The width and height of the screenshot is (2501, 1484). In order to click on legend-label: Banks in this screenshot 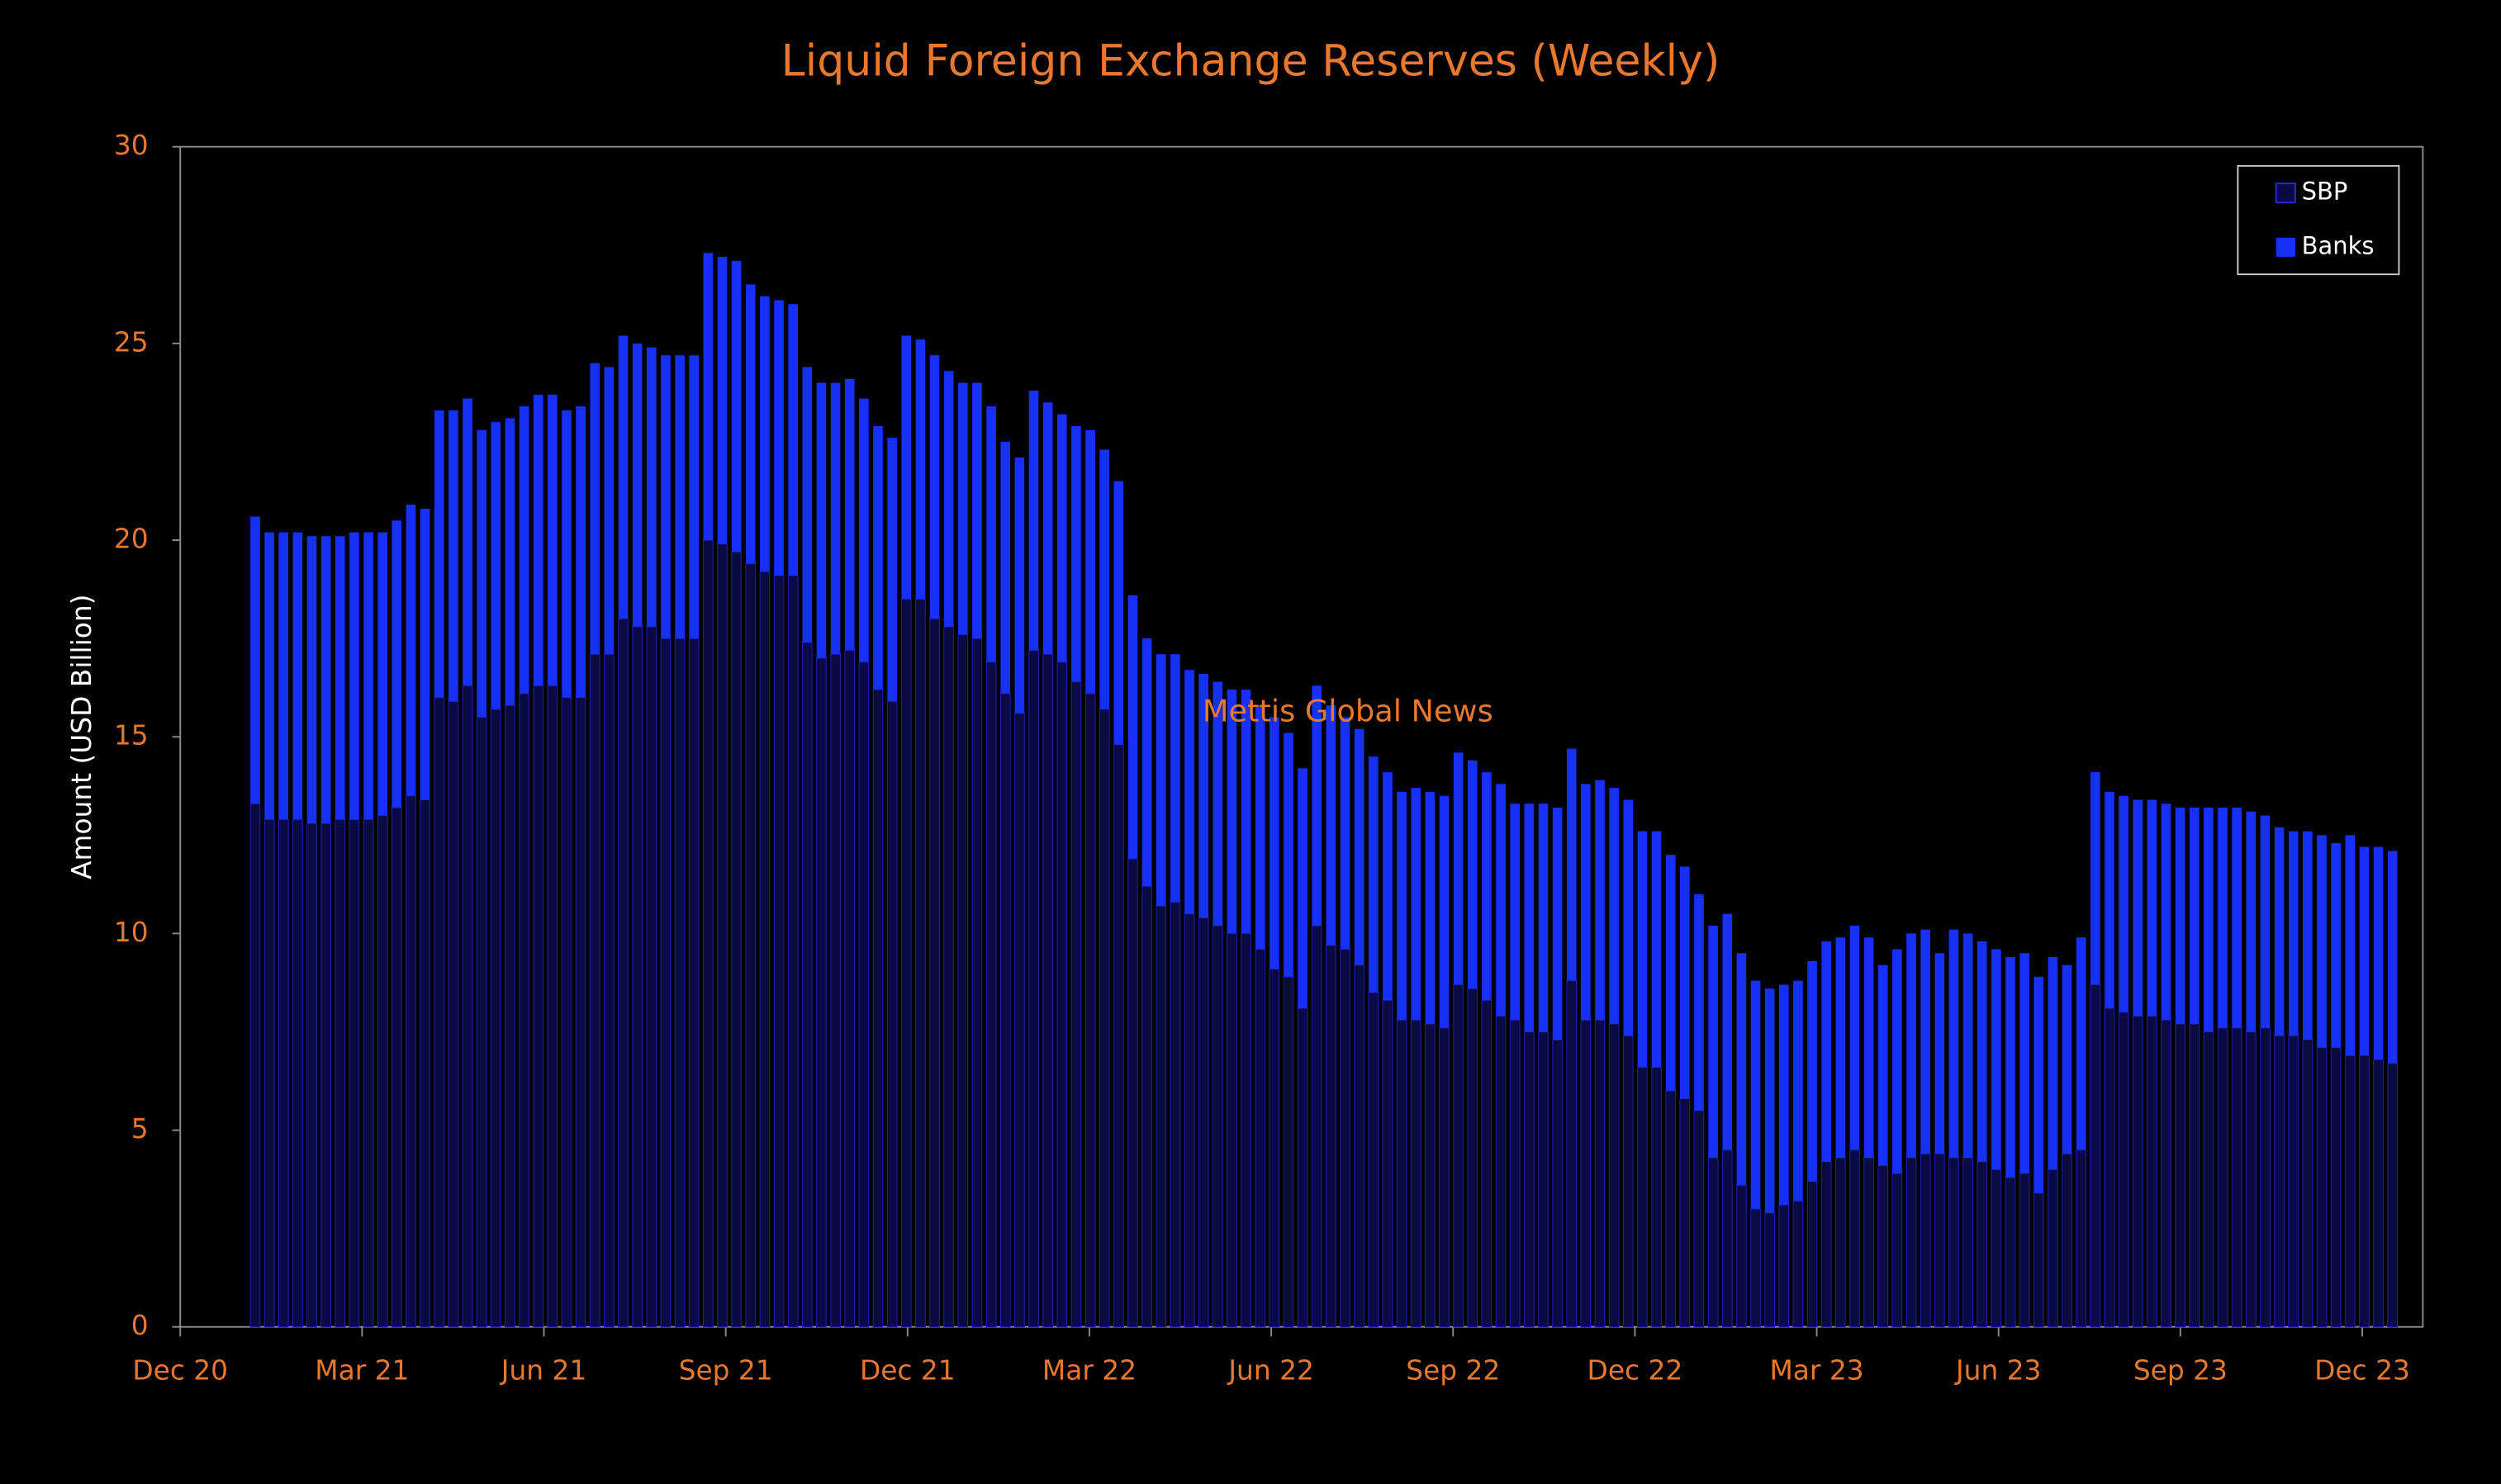, I will do `click(2338, 245)`.